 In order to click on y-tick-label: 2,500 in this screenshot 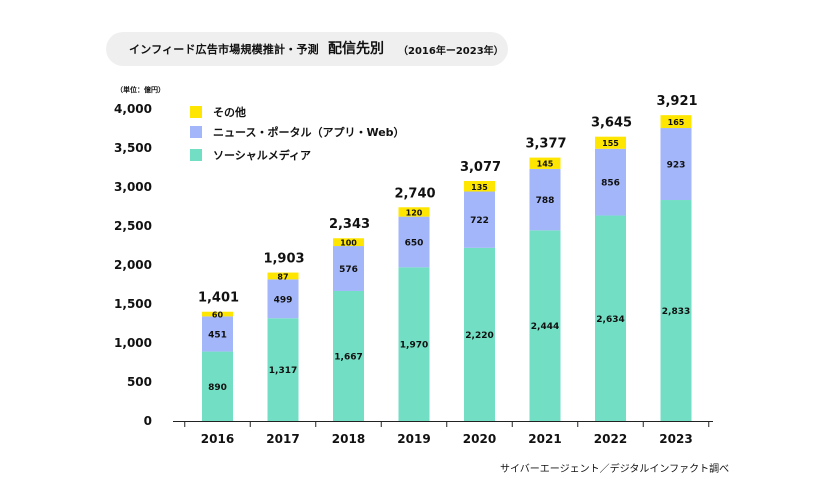, I will do `click(133, 226)`.